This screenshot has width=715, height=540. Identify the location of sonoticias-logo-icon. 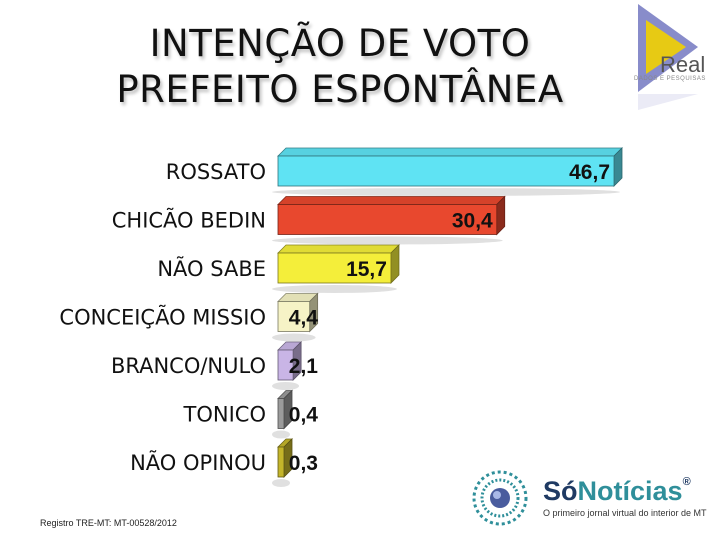
(500, 498).